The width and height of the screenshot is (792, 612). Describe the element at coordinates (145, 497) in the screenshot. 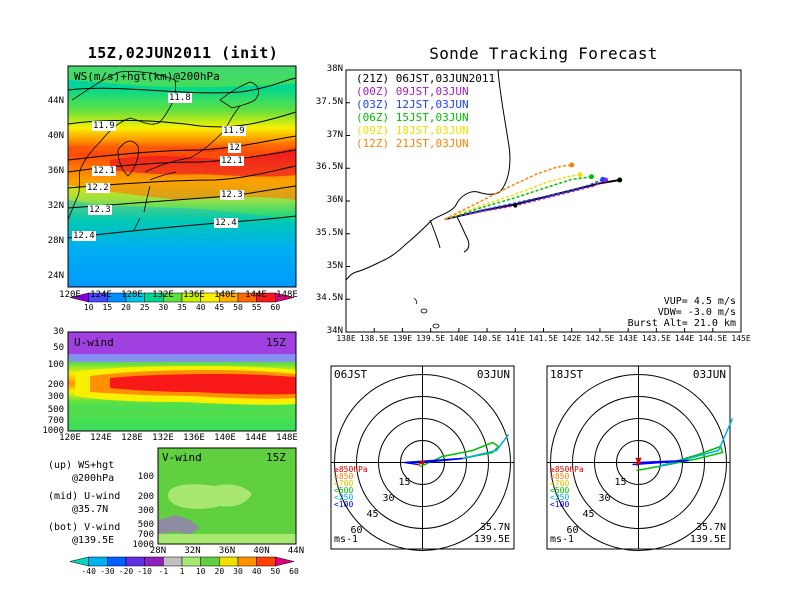

I see `vwind-p-tick: 200` at that location.